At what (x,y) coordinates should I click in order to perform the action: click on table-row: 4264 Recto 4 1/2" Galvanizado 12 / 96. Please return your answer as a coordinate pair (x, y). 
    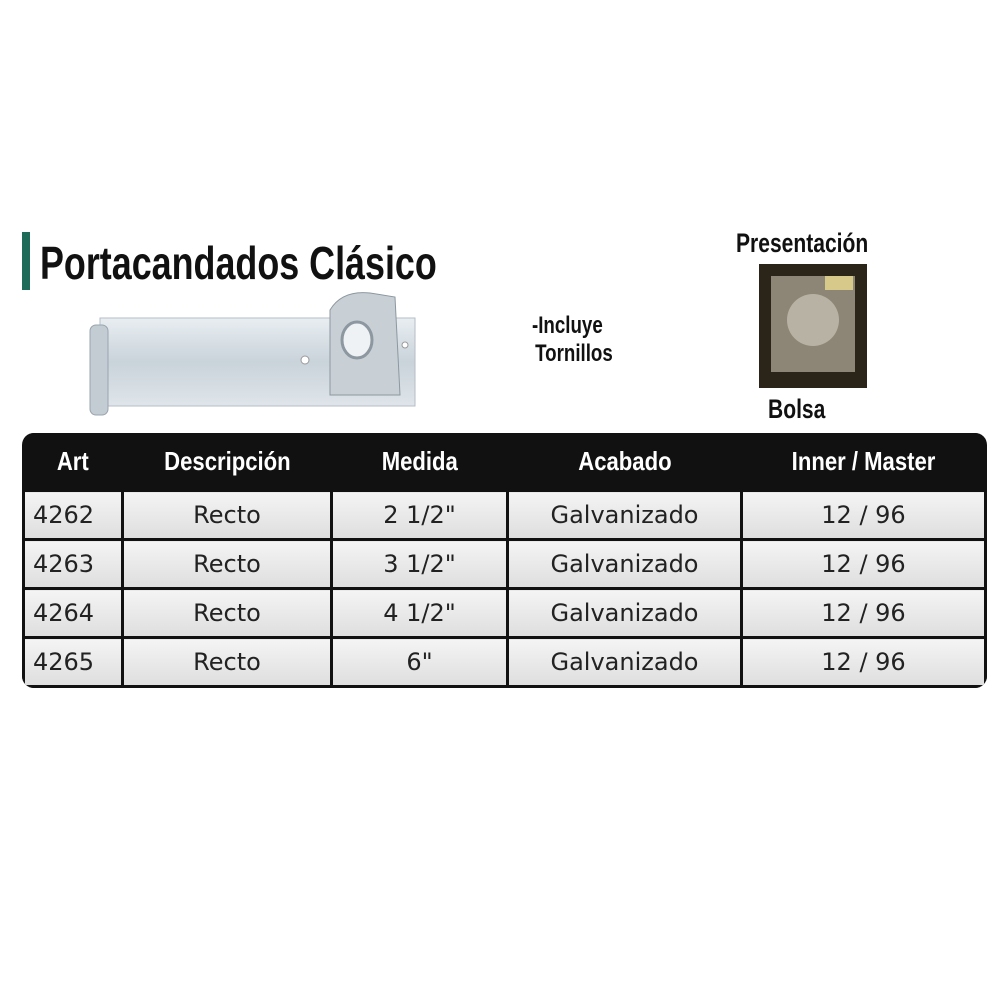
    Looking at the image, I should click on (504, 613).